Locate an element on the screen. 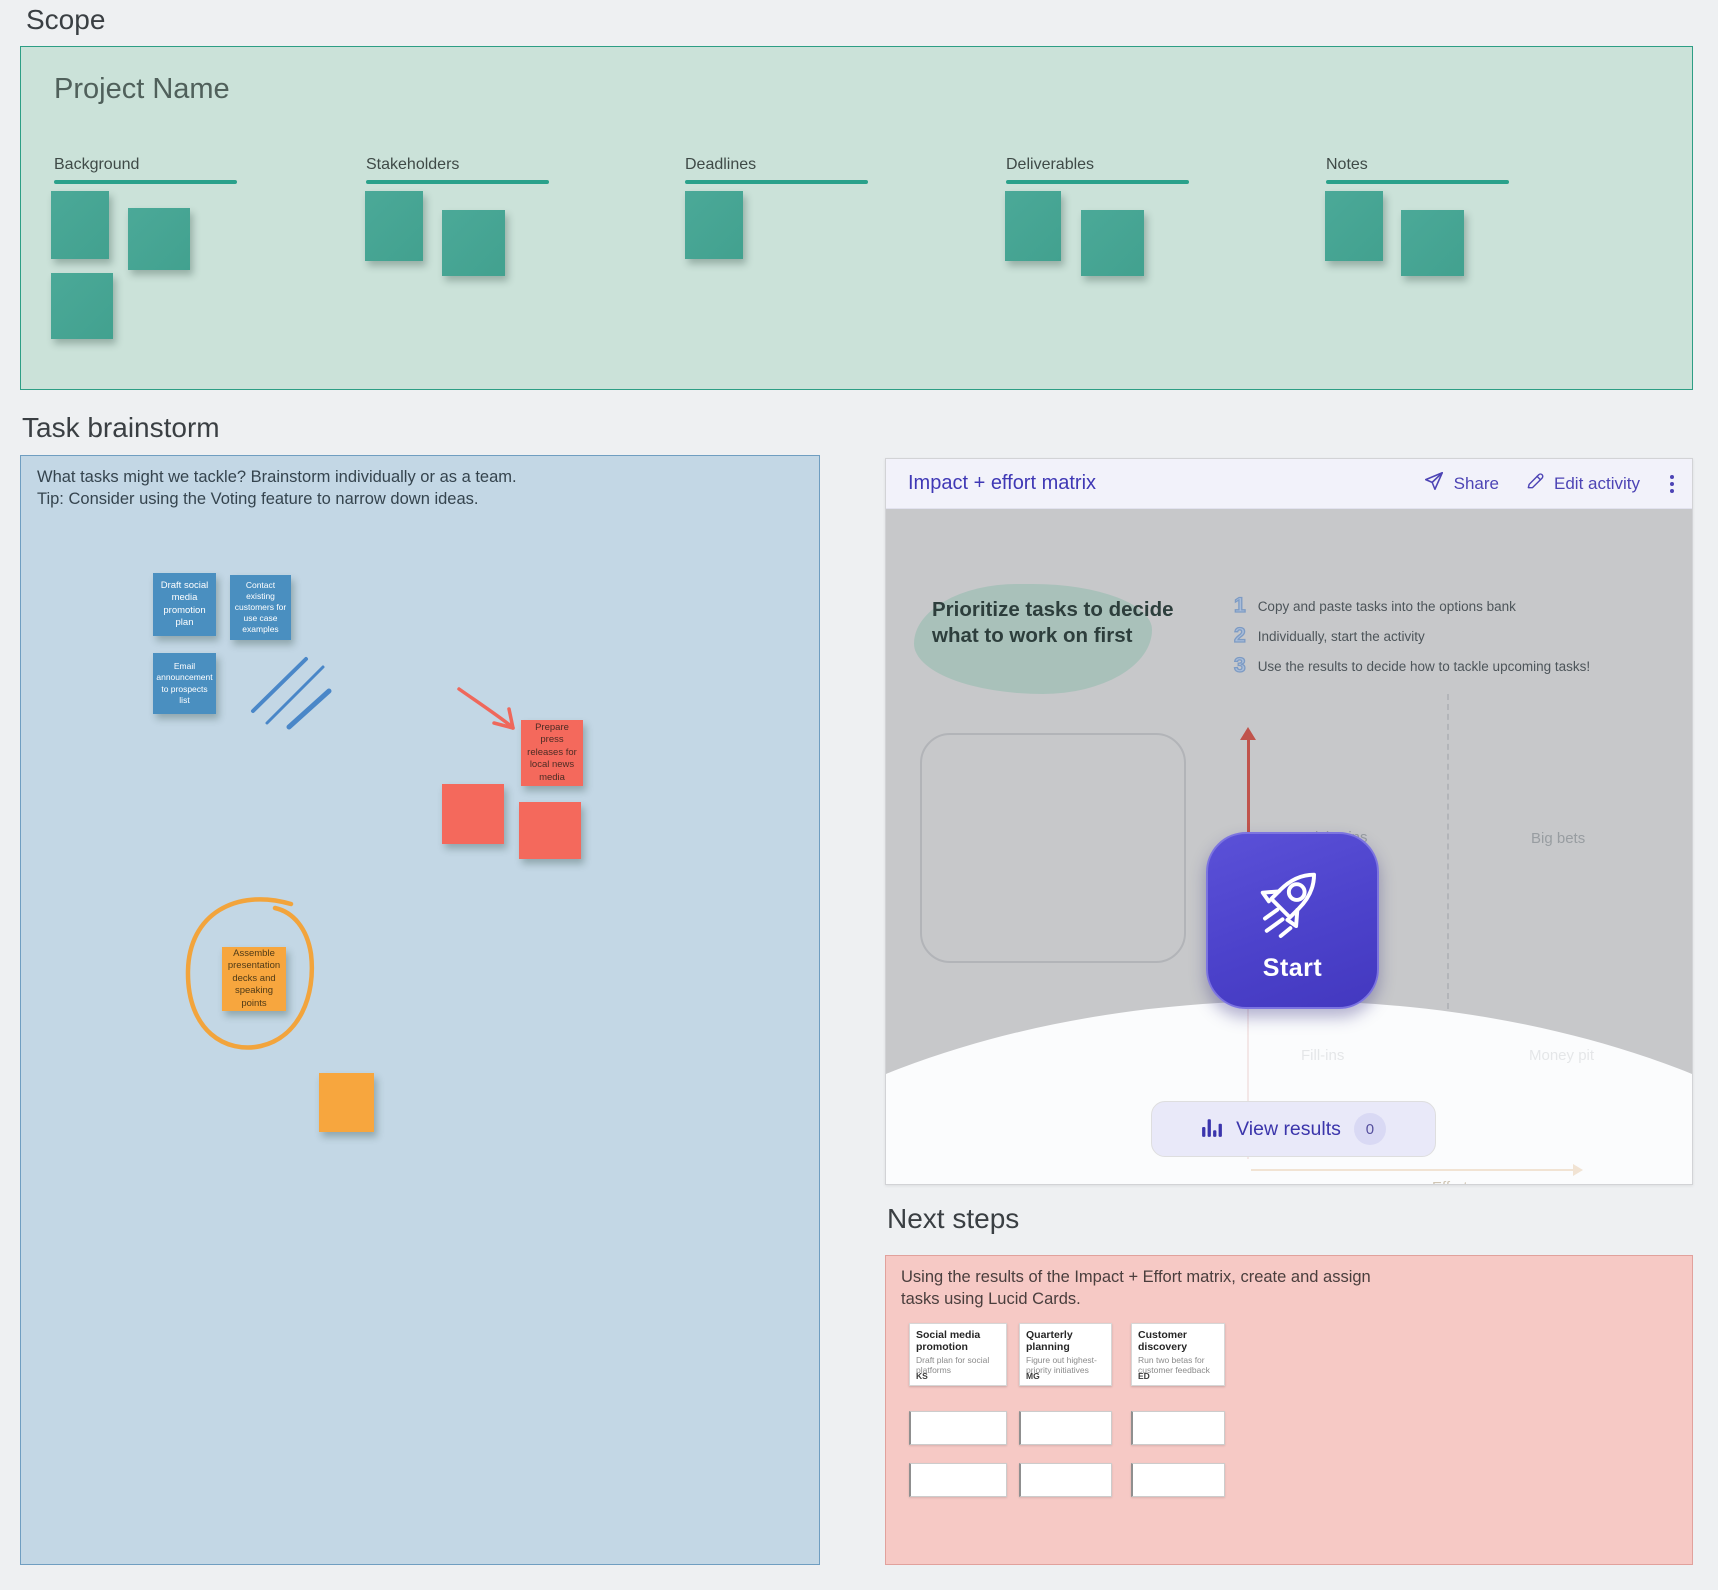 The width and height of the screenshot is (1718, 1590). card-description: Draft plan for social platforms is located at coordinates (953, 1365).